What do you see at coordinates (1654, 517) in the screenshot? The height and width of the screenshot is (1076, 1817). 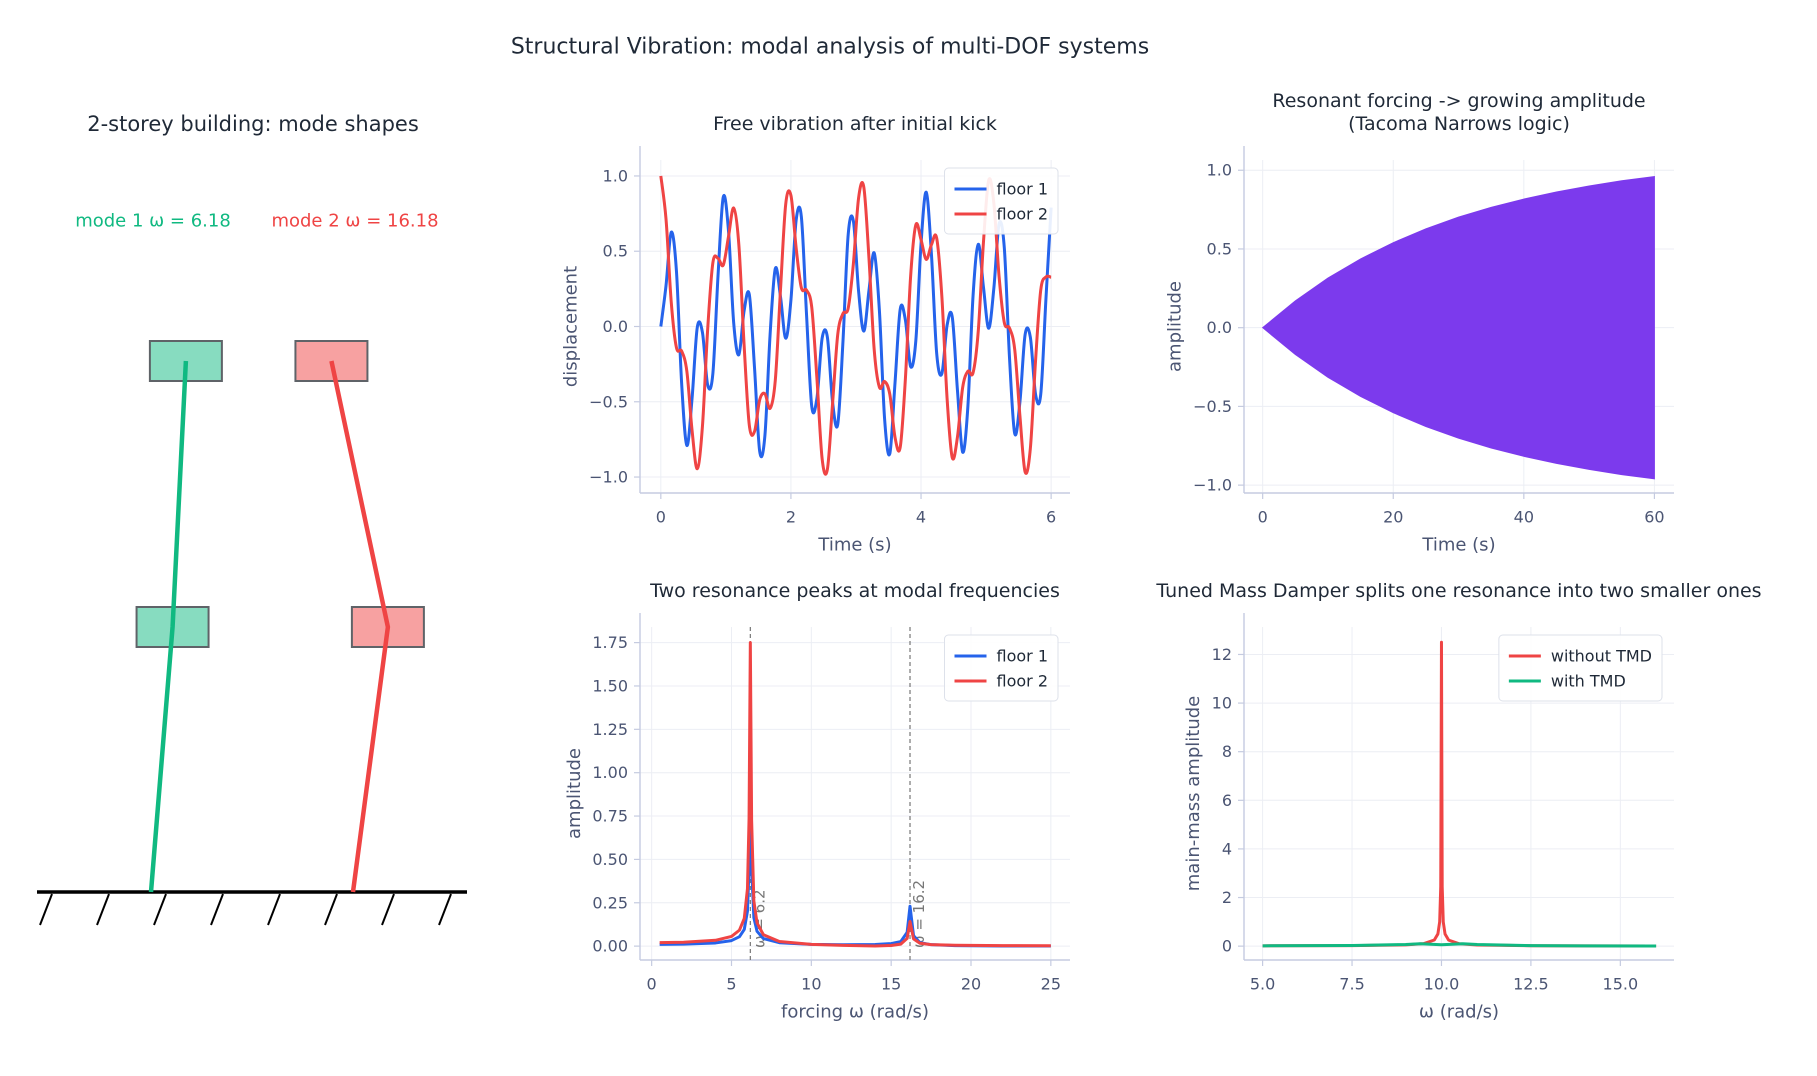 I see `x-tick-label: 60` at bounding box center [1654, 517].